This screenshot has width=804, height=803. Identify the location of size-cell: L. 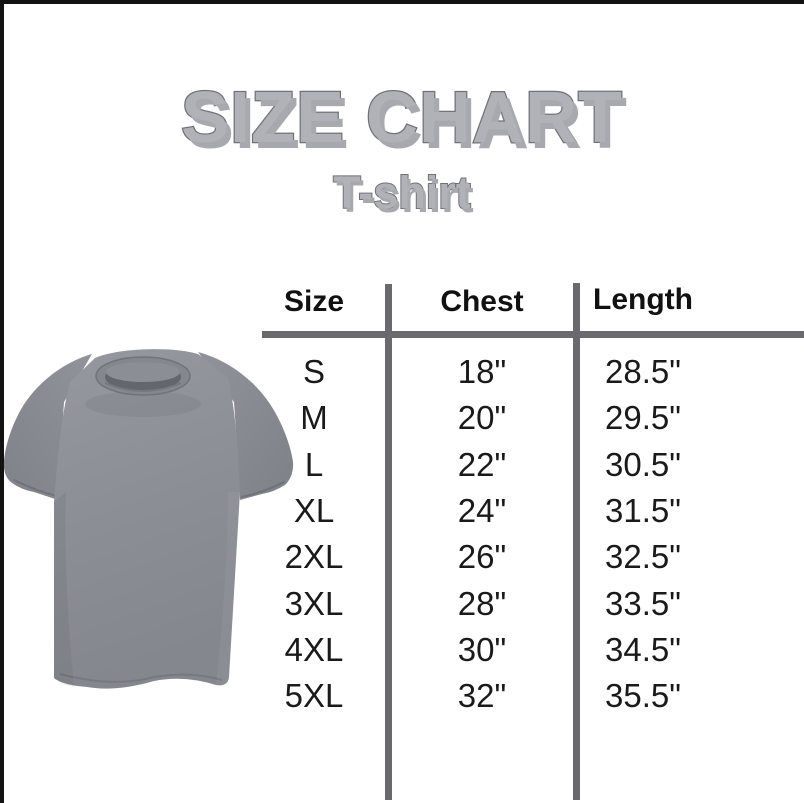
(314, 464).